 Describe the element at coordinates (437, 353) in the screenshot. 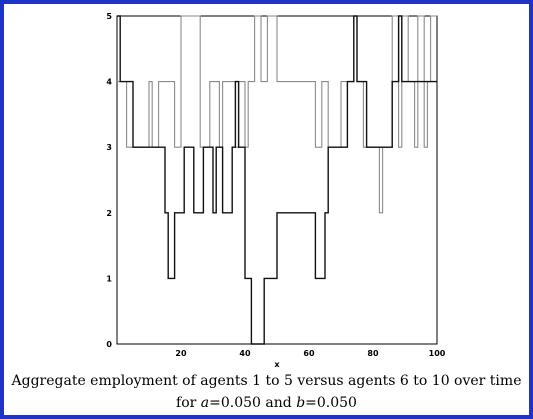

I see `x-tick-label: 100` at that location.